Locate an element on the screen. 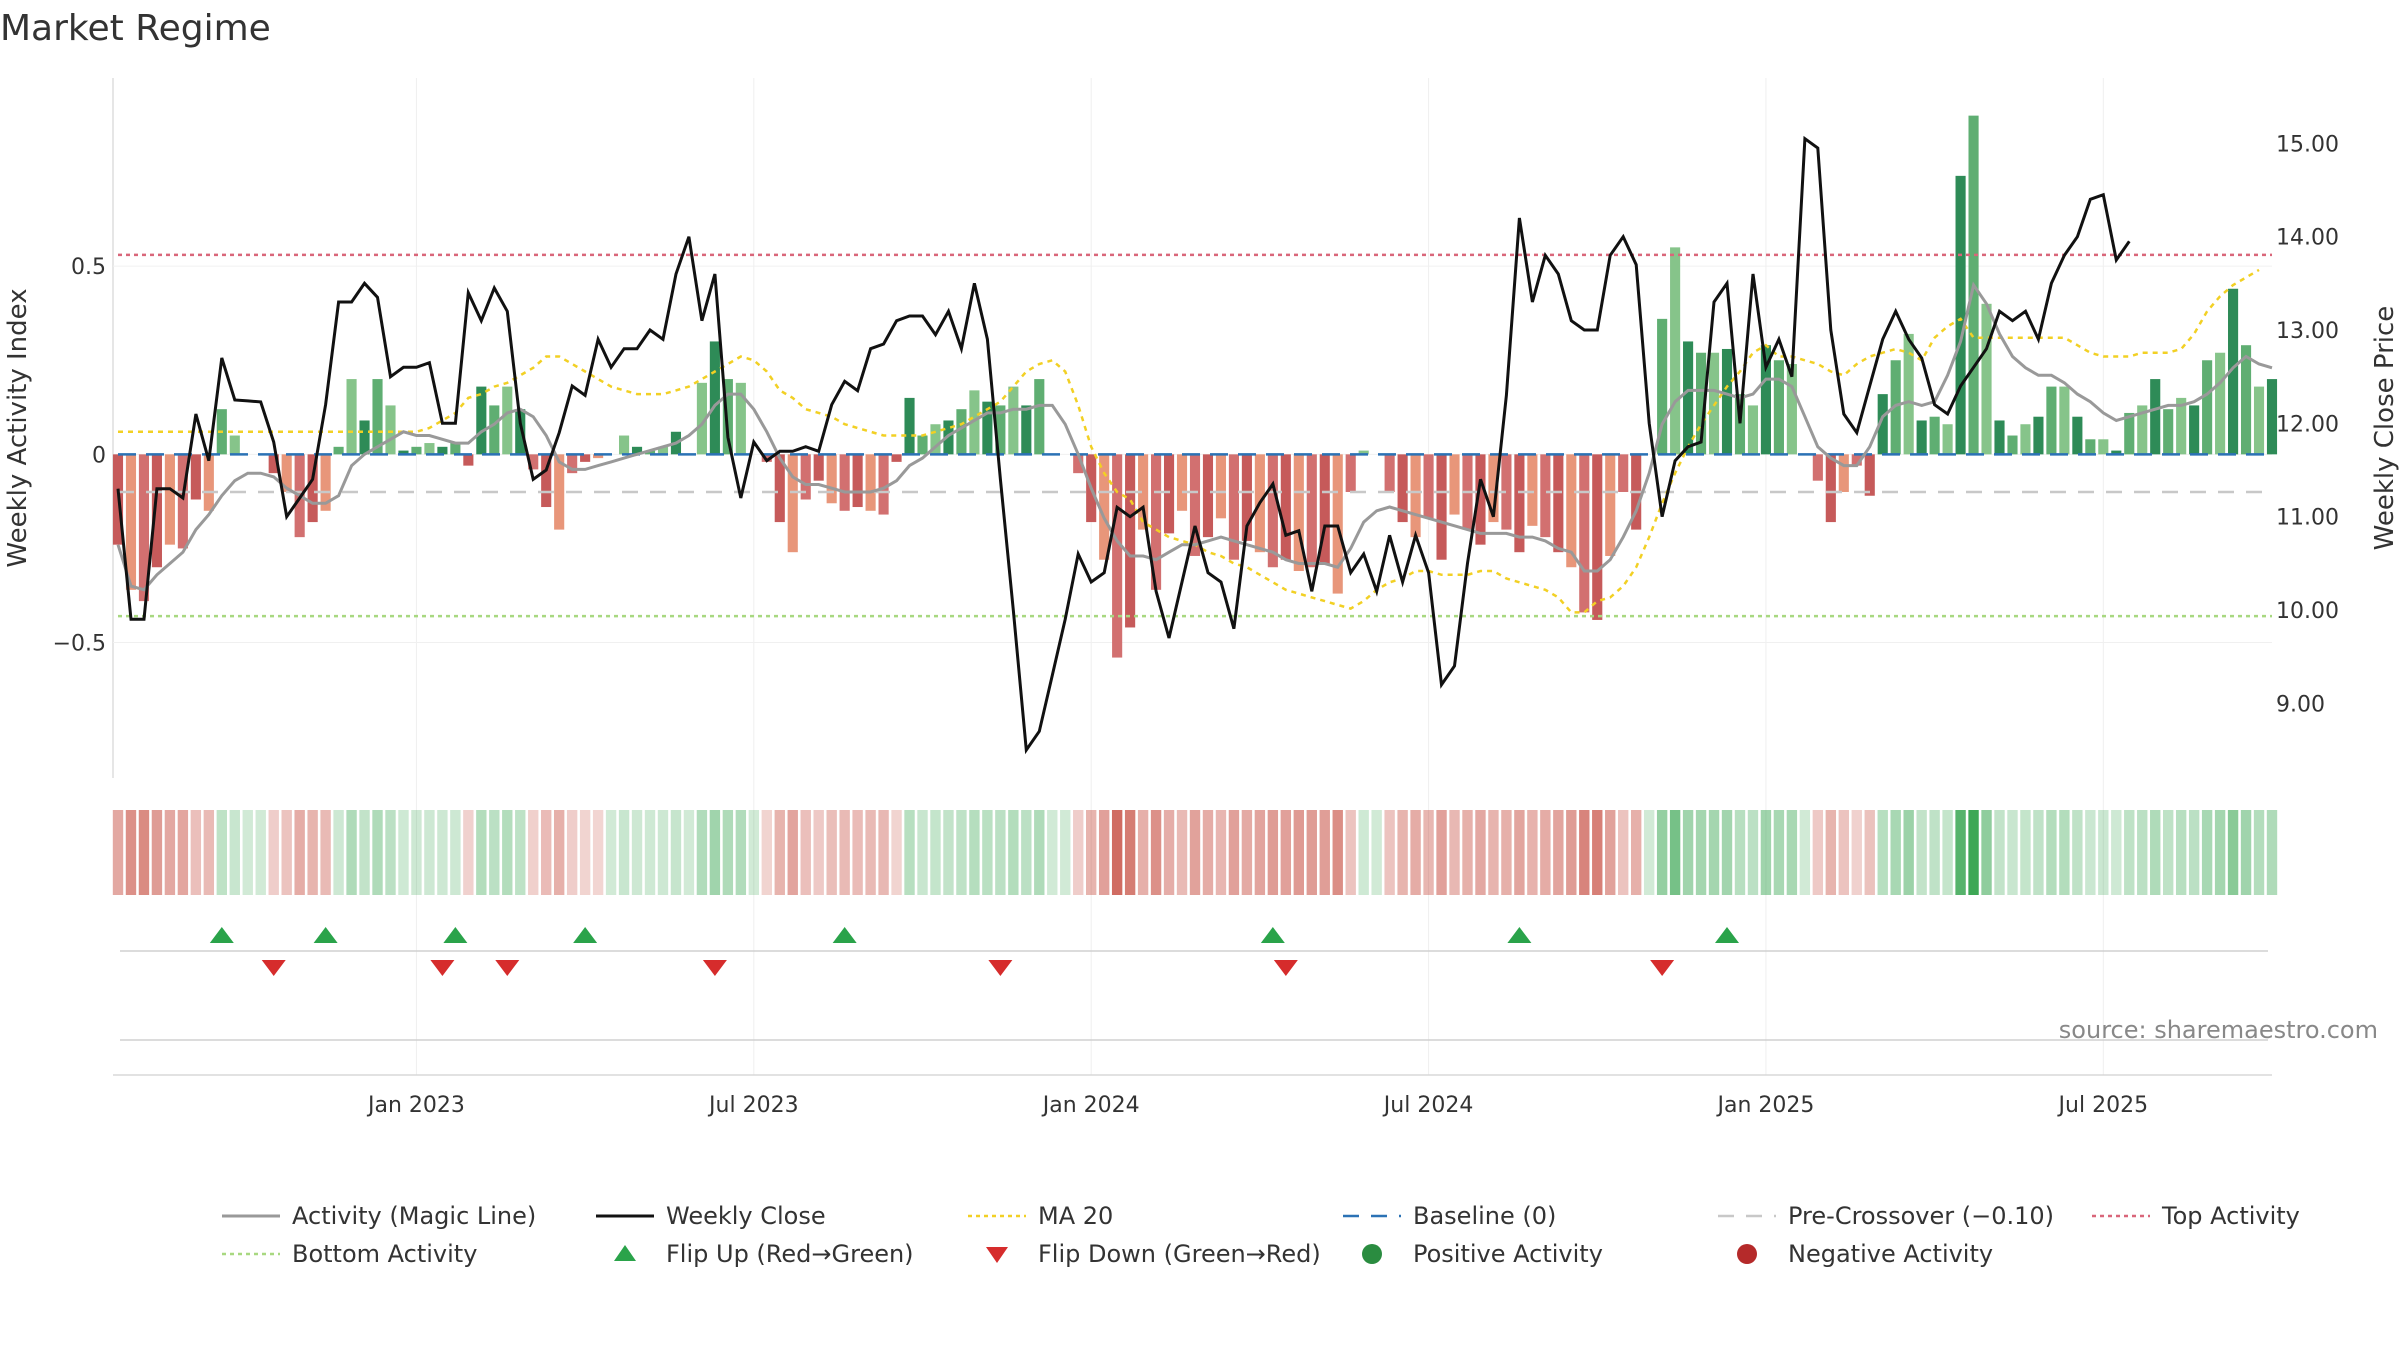  x-tick-label: Jan 2023 is located at coordinates (415, 1105).